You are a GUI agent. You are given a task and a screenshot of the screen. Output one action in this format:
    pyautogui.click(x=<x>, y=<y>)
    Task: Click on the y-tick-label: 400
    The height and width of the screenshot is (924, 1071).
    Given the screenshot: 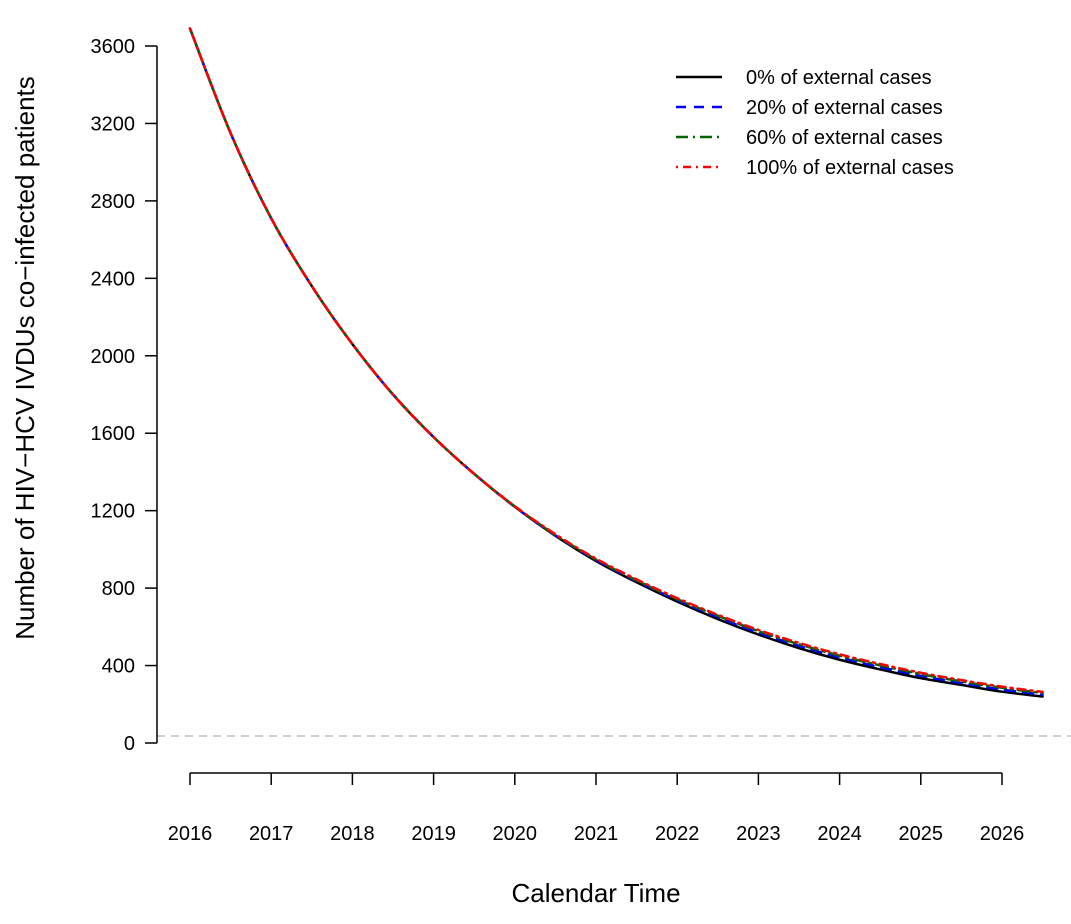 What is the action you would take?
    pyautogui.click(x=118, y=667)
    